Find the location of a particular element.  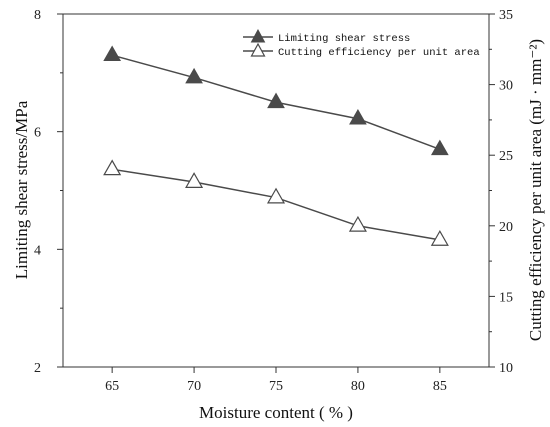

legend-label-limiting-shear-stress: Limiting shear stress is located at coordinates (344, 39).